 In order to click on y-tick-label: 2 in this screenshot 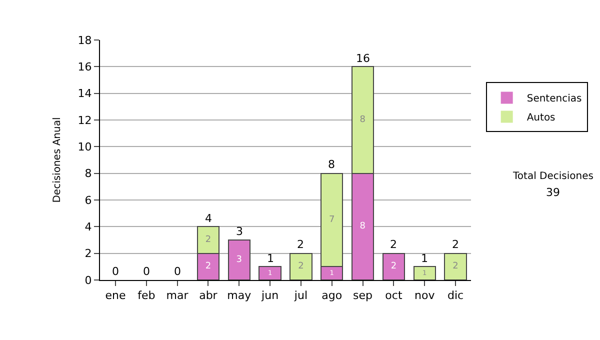, I will do `click(88, 253)`.